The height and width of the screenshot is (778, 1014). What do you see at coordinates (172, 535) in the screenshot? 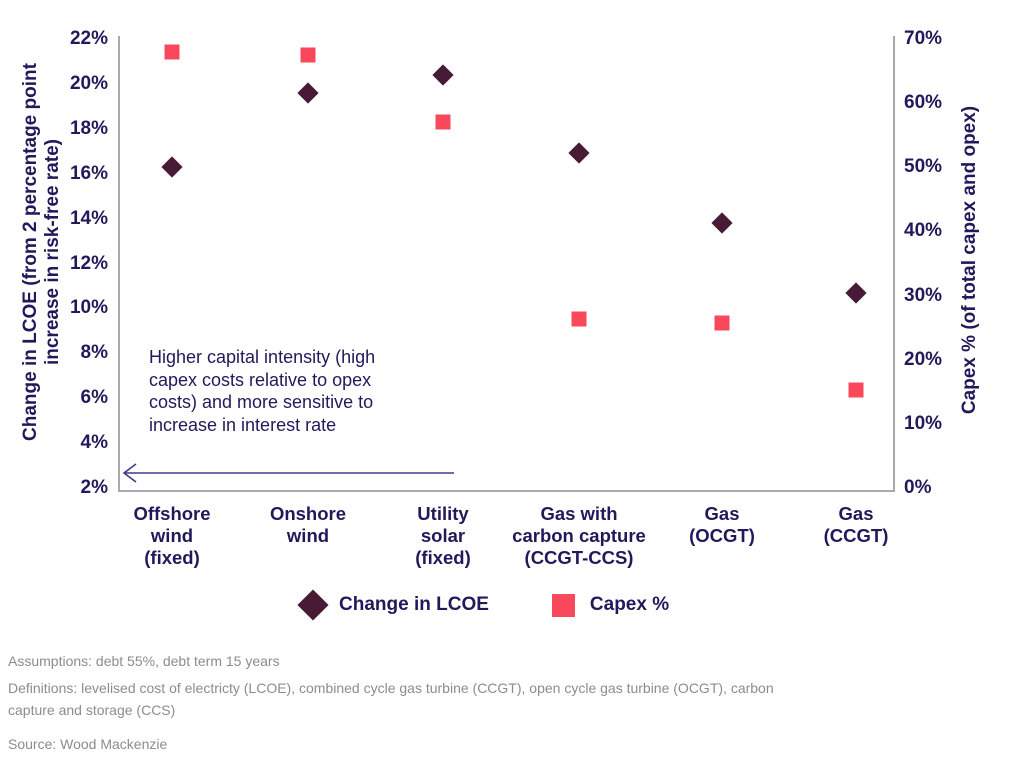
I see `category-label: Offshore wind (fixed)` at bounding box center [172, 535].